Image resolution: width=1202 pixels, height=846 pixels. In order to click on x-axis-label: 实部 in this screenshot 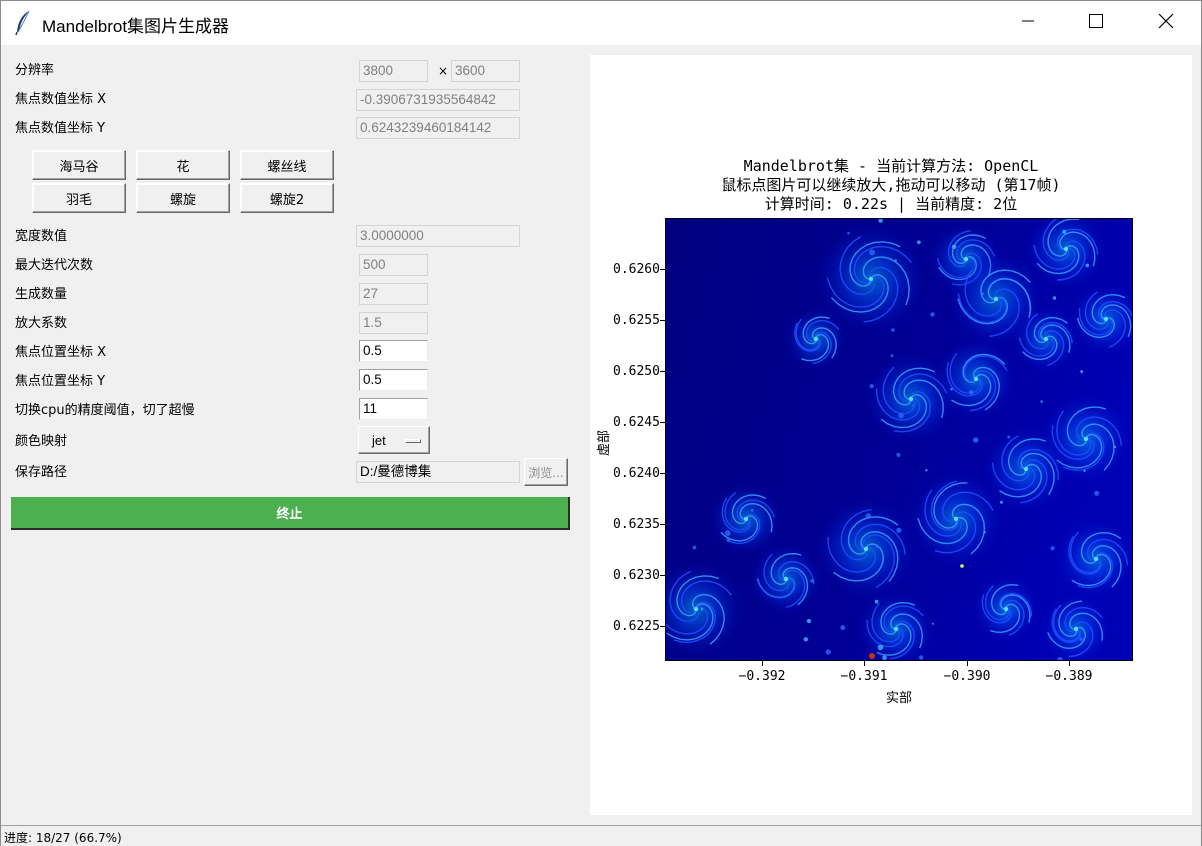, I will do `click(898, 698)`.